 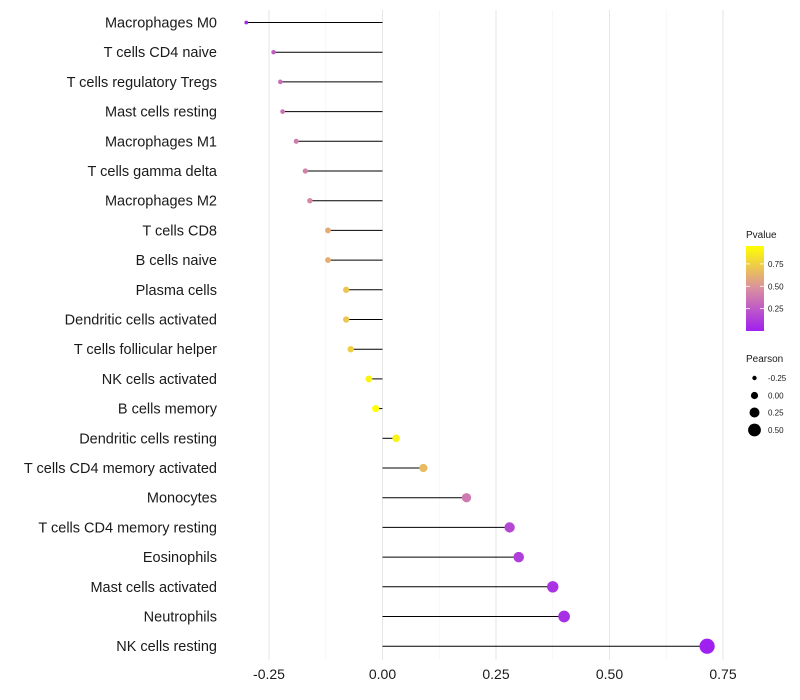 I want to click on pearson-legend: Pearson -0.25 0.00 0.25 0.50, so click(x=766, y=395).